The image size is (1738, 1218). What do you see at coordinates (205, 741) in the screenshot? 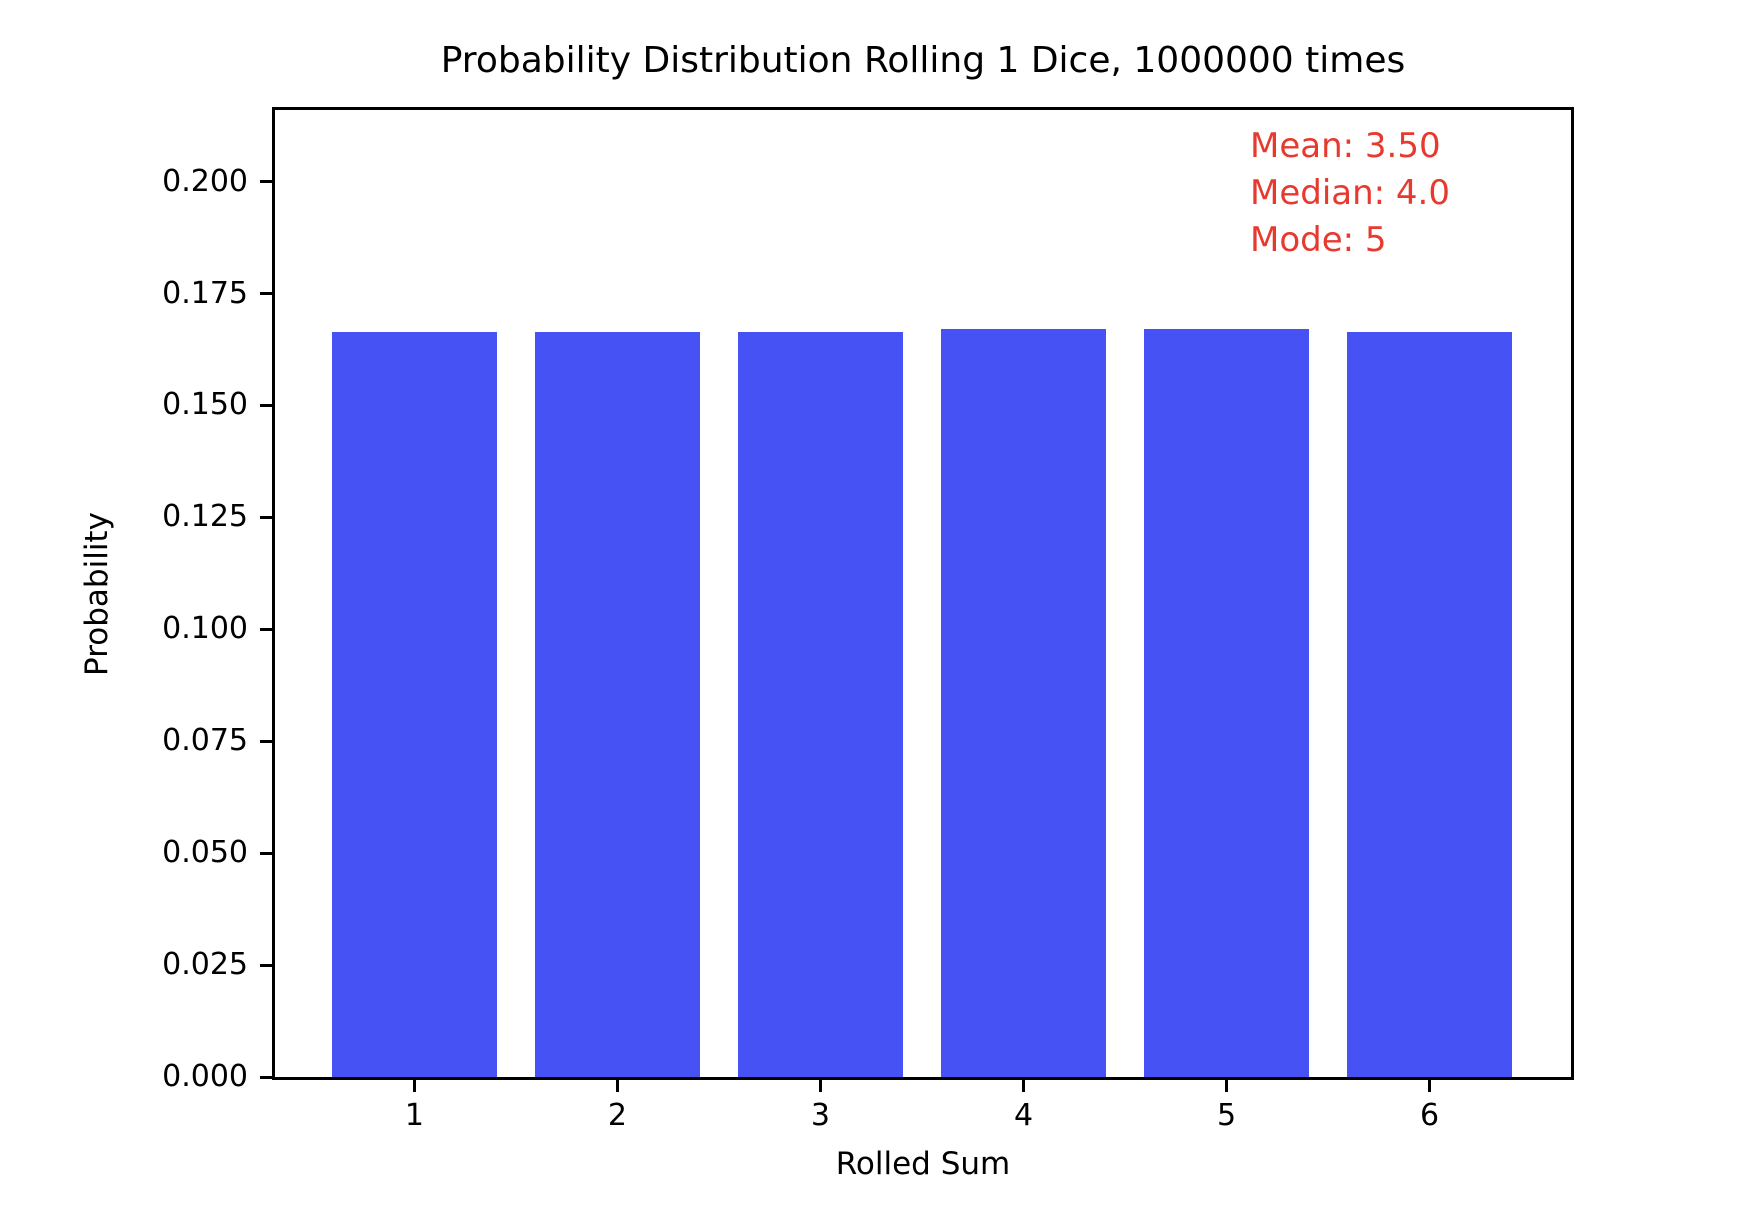
I see `y-tick-label: 0.075` at bounding box center [205, 741].